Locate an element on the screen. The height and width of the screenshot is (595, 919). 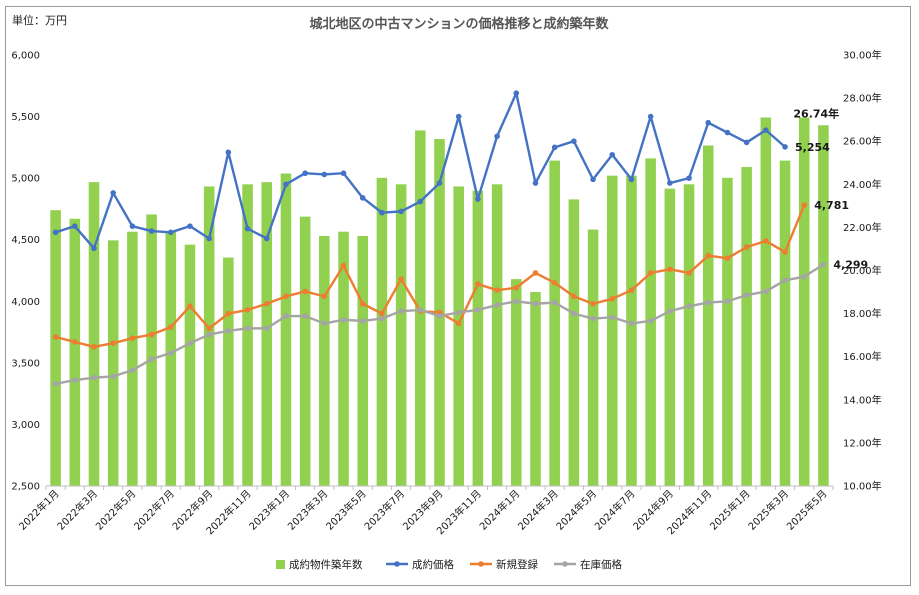
y-right-tick-label: 30.00年 is located at coordinates (862, 55).